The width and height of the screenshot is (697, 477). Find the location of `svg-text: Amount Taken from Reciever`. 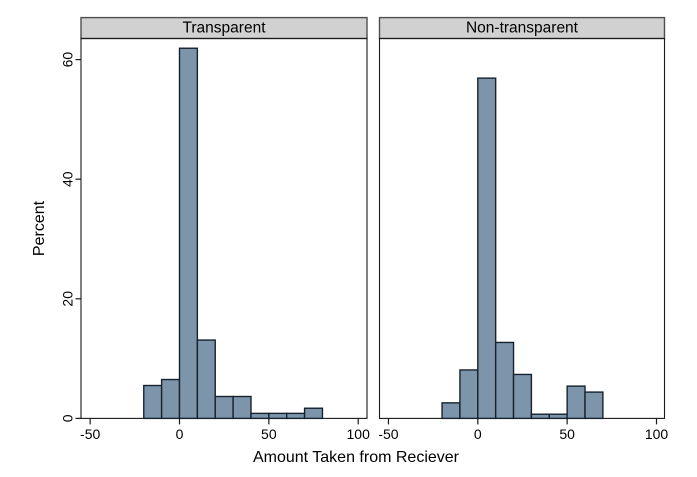

svg-text: Amount Taken from Reciever is located at coordinates (356, 457).